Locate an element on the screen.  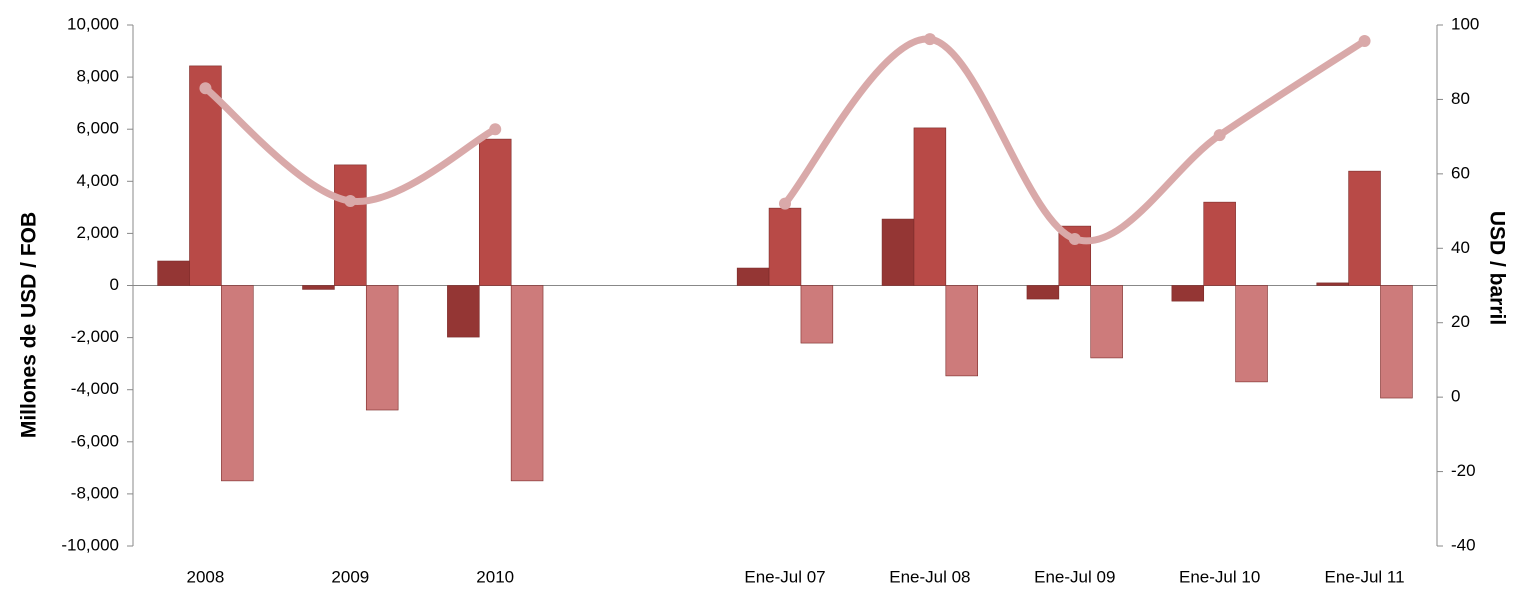
y-tick-label: 8,000 is located at coordinates (97, 76).